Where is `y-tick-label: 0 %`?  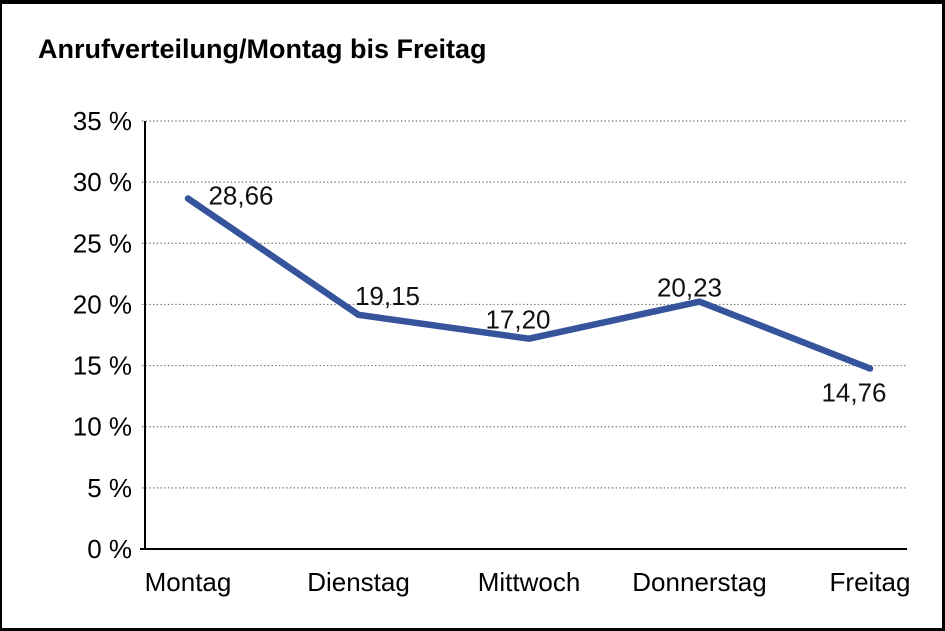 y-tick-label: 0 % is located at coordinates (109, 549).